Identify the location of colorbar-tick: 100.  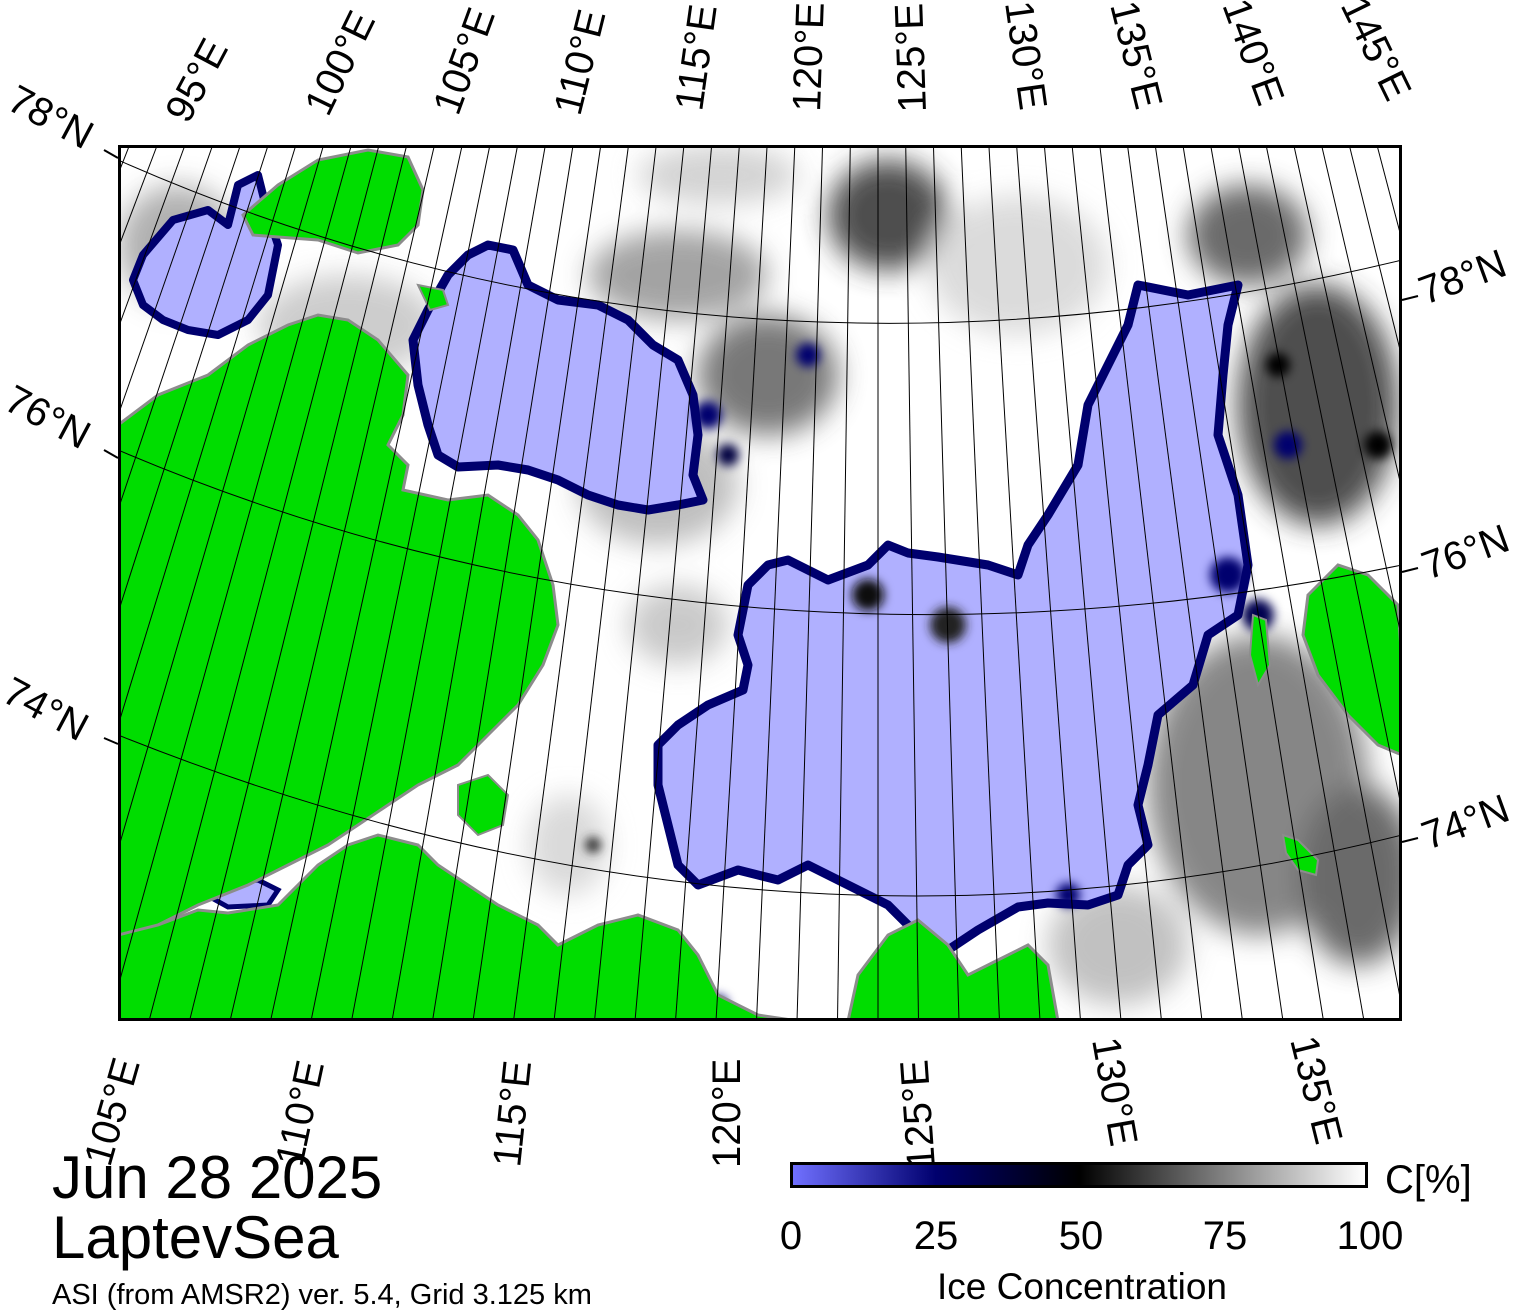
(1370, 1236).